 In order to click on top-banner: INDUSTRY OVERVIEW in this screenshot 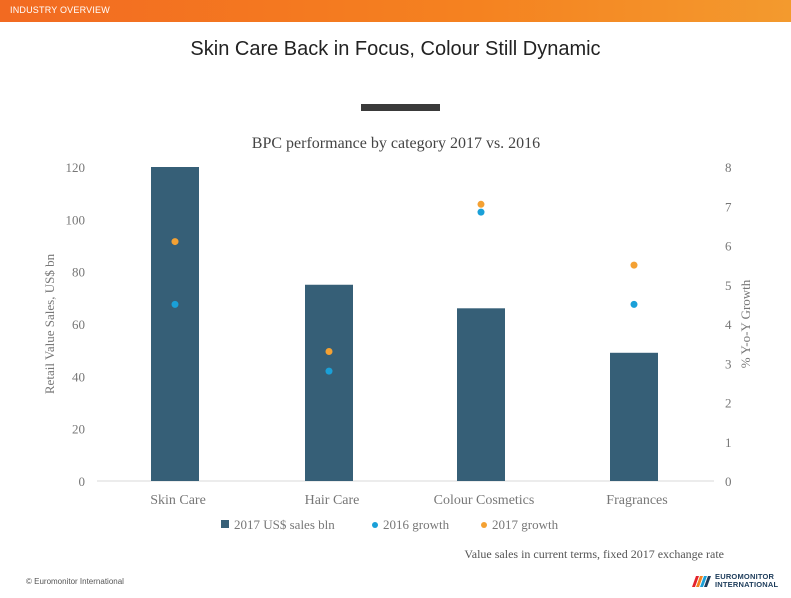, I will do `click(395, 11)`.